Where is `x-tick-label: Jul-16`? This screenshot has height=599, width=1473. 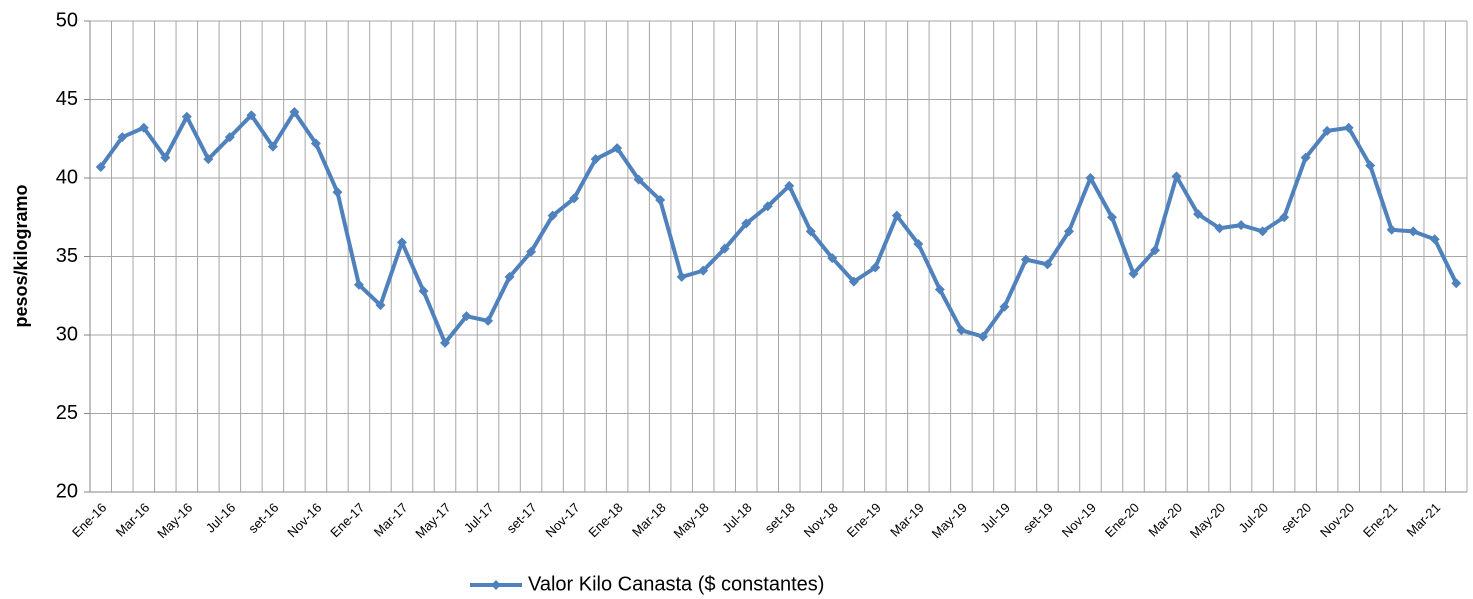
x-tick-label: Jul-16 is located at coordinates (221, 518).